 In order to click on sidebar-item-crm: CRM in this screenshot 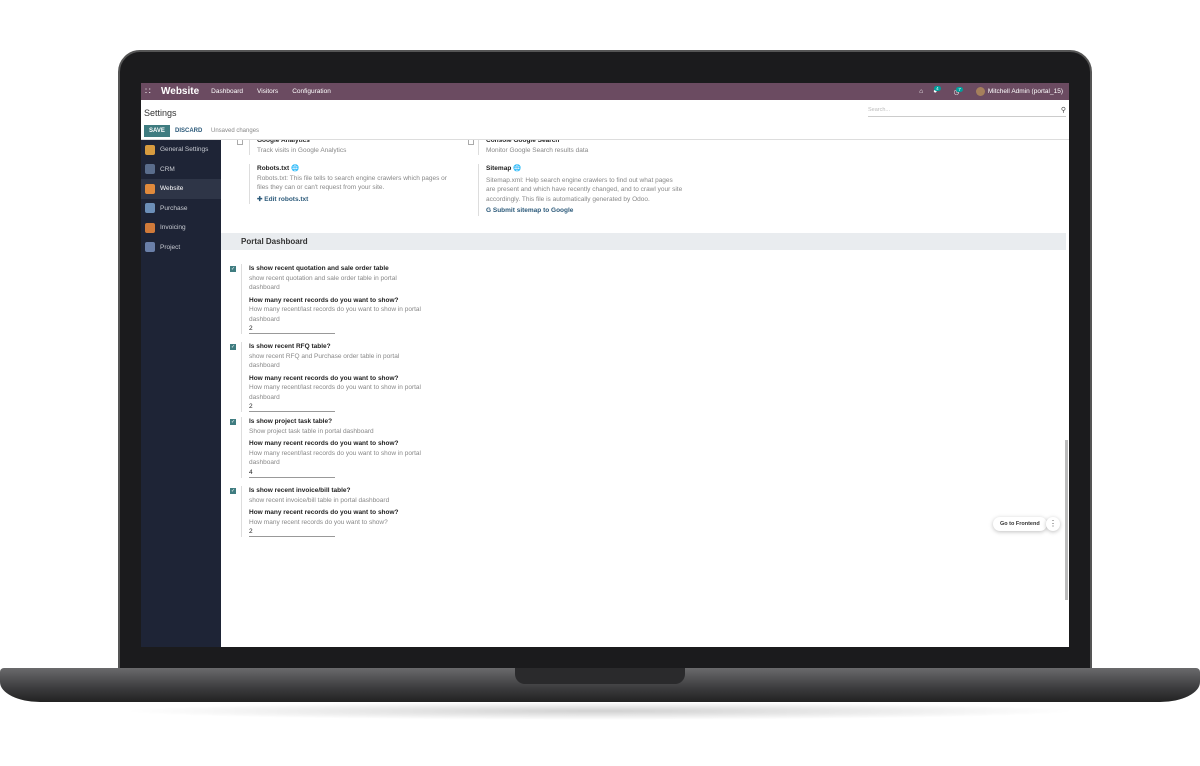, I will do `click(181, 170)`.